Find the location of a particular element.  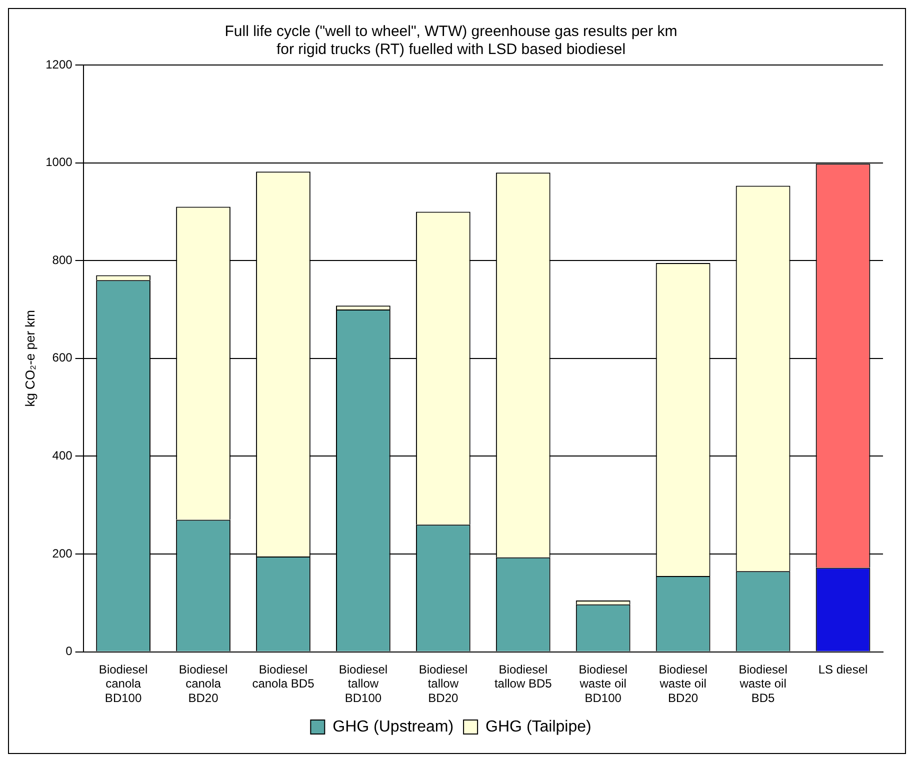

y-axis-title: kg CO₂-e per km is located at coordinates (30, 358).